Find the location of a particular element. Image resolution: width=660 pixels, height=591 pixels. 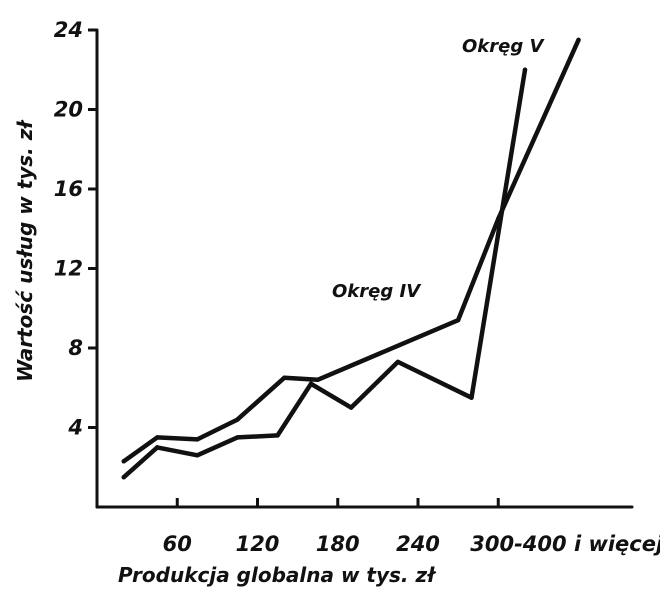

x-tick-label-4: 300-400 i więcej is located at coordinates (565, 544).